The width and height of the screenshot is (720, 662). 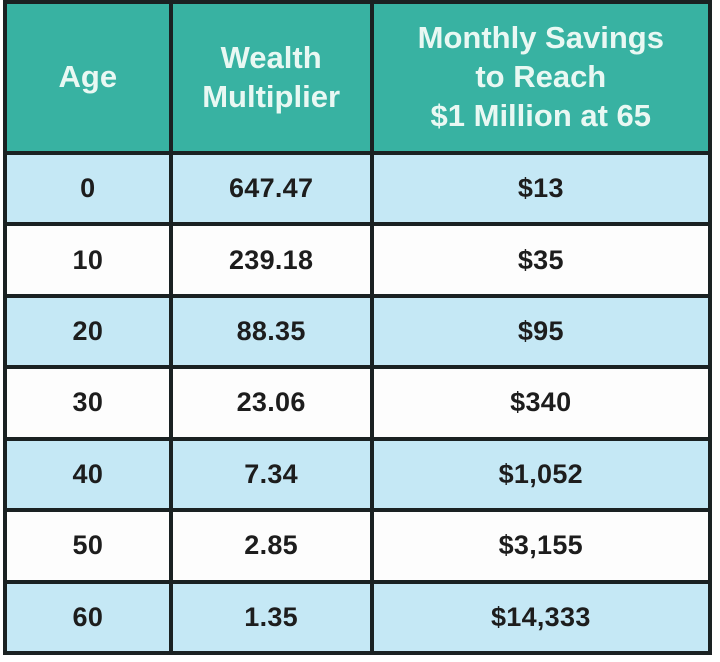 I want to click on cell-savings: $13, so click(x=541, y=188).